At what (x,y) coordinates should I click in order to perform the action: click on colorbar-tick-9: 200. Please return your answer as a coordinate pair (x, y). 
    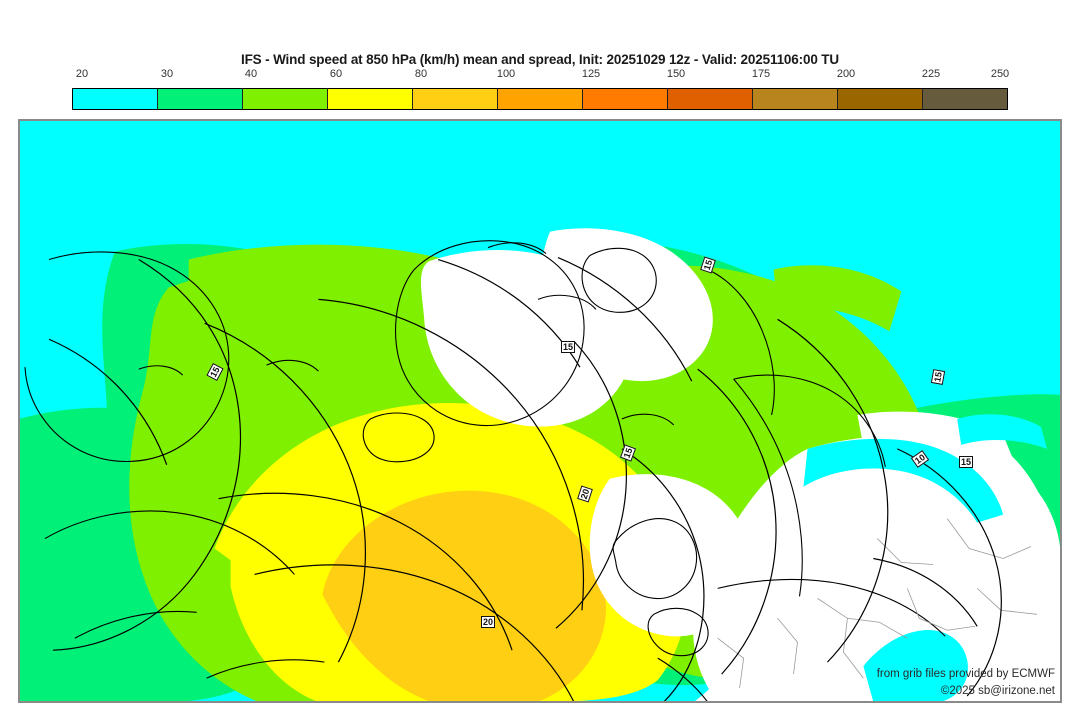
    Looking at the image, I should click on (846, 74).